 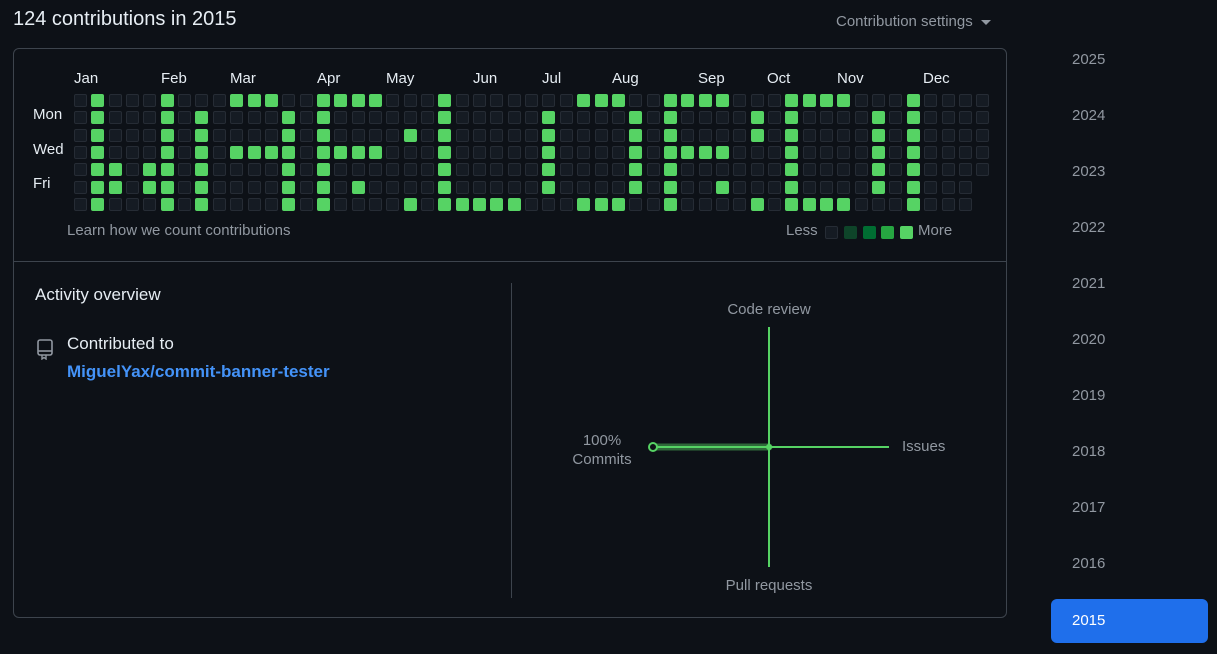 I want to click on year-link-2015: 2015, so click(x=1129, y=621).